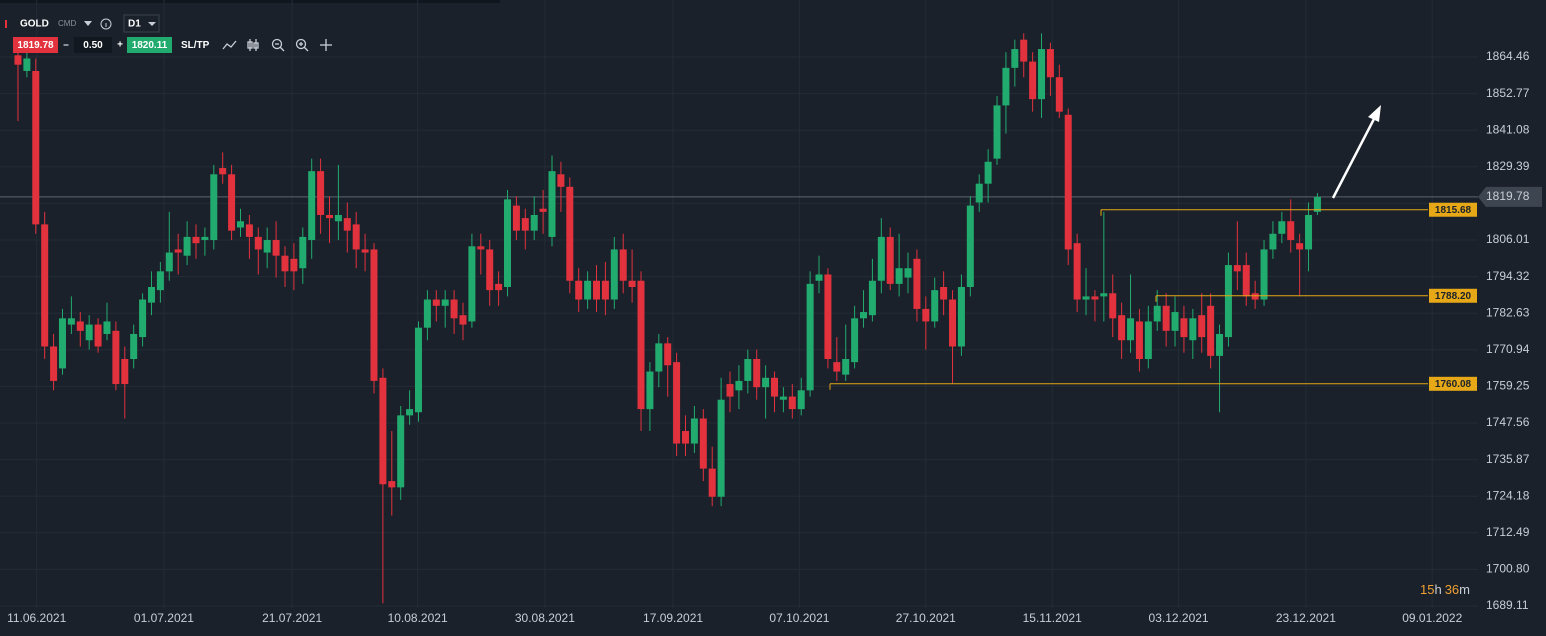 The width and height of the screenshot is (1546, 636). I want to click on candle-icon, so click(253, 45).